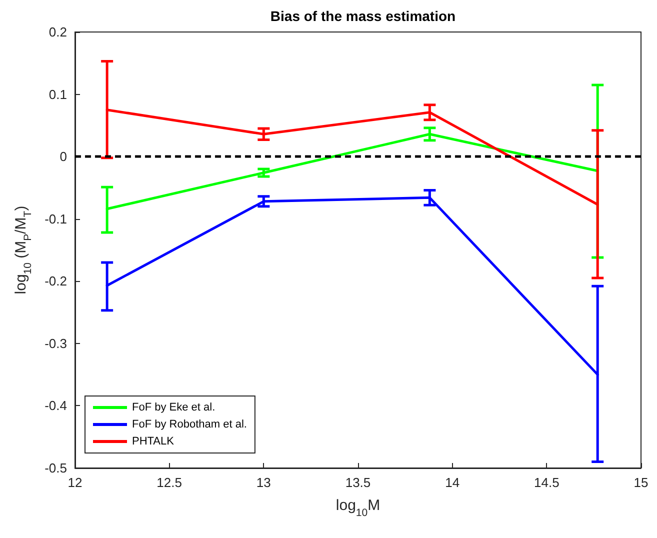 The height and width of the screenshot is (538, 657). I want to click on y-axis-title: log10 (MP/MT), so click(23, 250).